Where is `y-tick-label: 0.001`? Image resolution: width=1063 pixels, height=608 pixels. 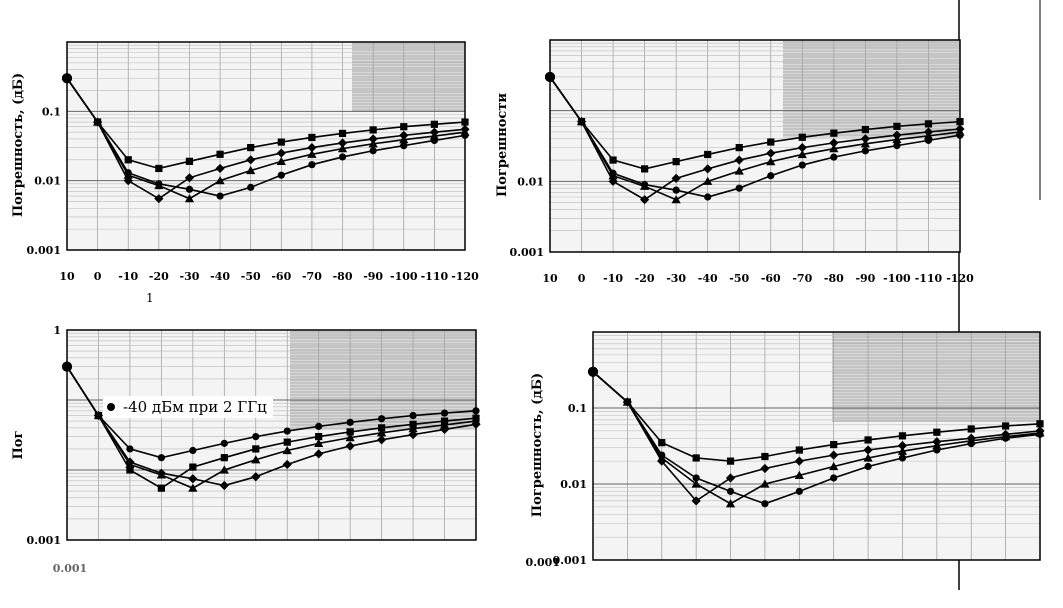 y-tick-label: 0.001 is located at coordinates (44, 540).